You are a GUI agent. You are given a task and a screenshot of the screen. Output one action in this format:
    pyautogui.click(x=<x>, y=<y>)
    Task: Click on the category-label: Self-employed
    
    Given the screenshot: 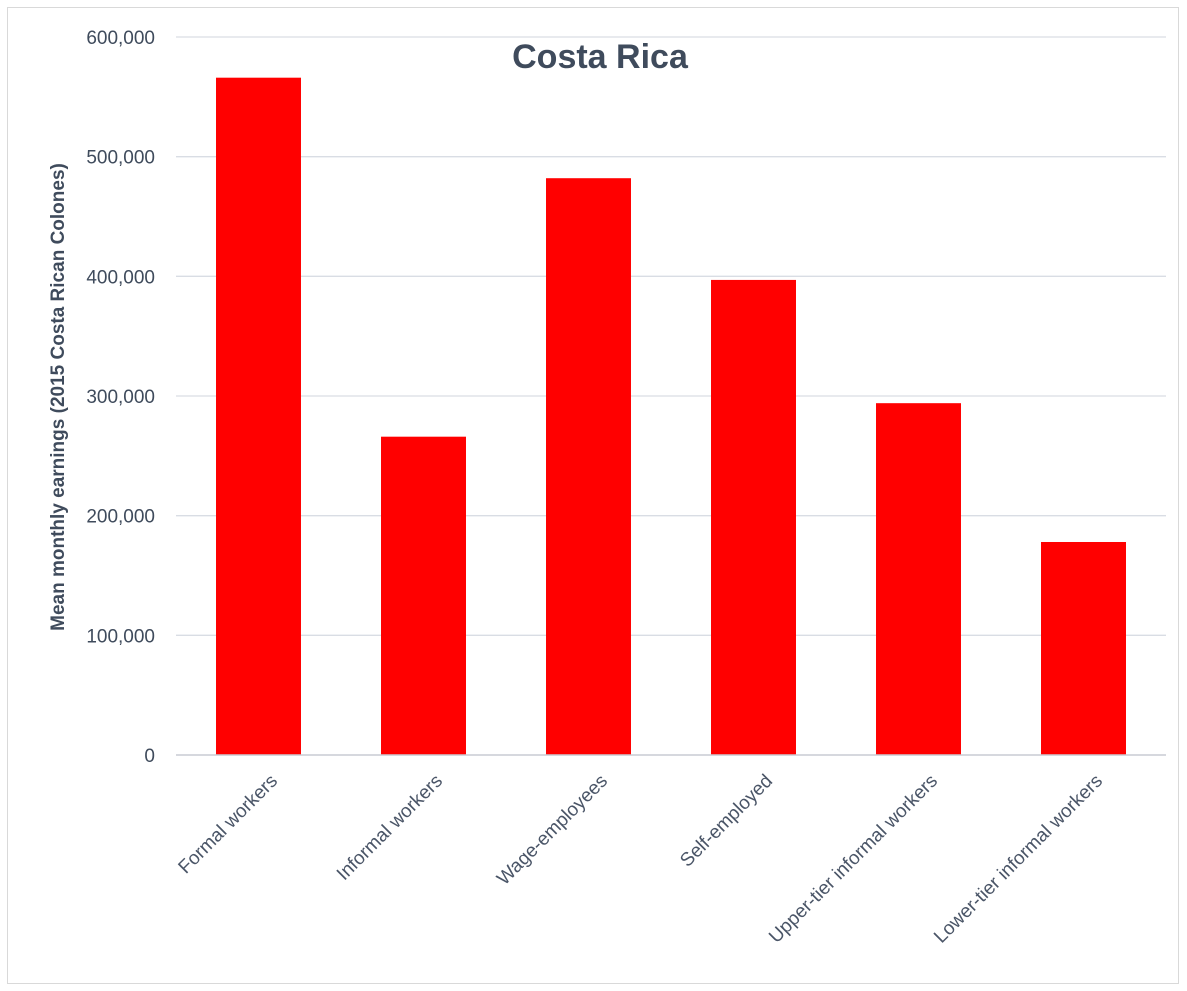 What is the action you would take?
    pyautogui.click(x=726, y=821)
    